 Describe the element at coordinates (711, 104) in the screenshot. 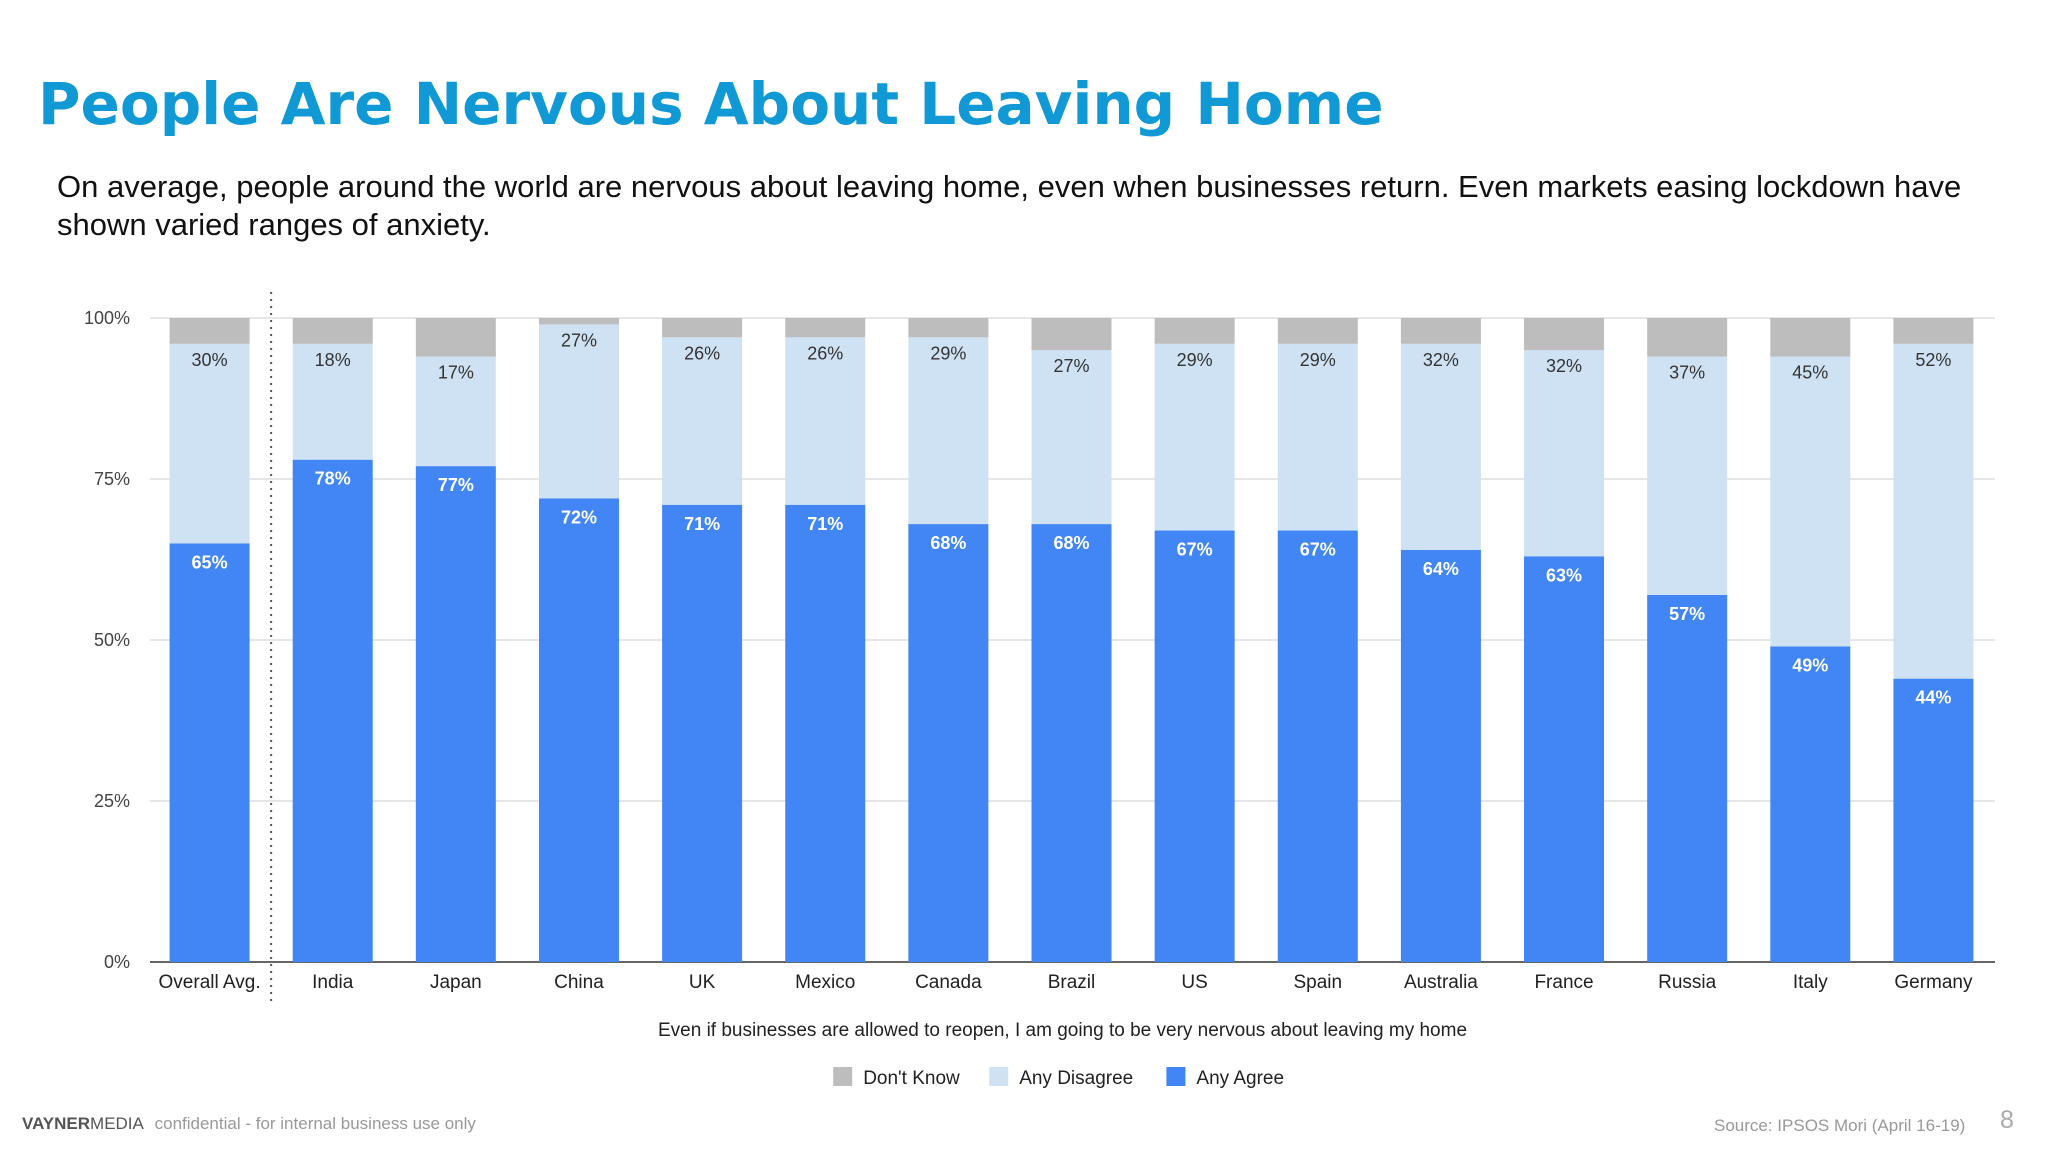

I see `page-title: People Are Nervous About Leaving Home` at that location.